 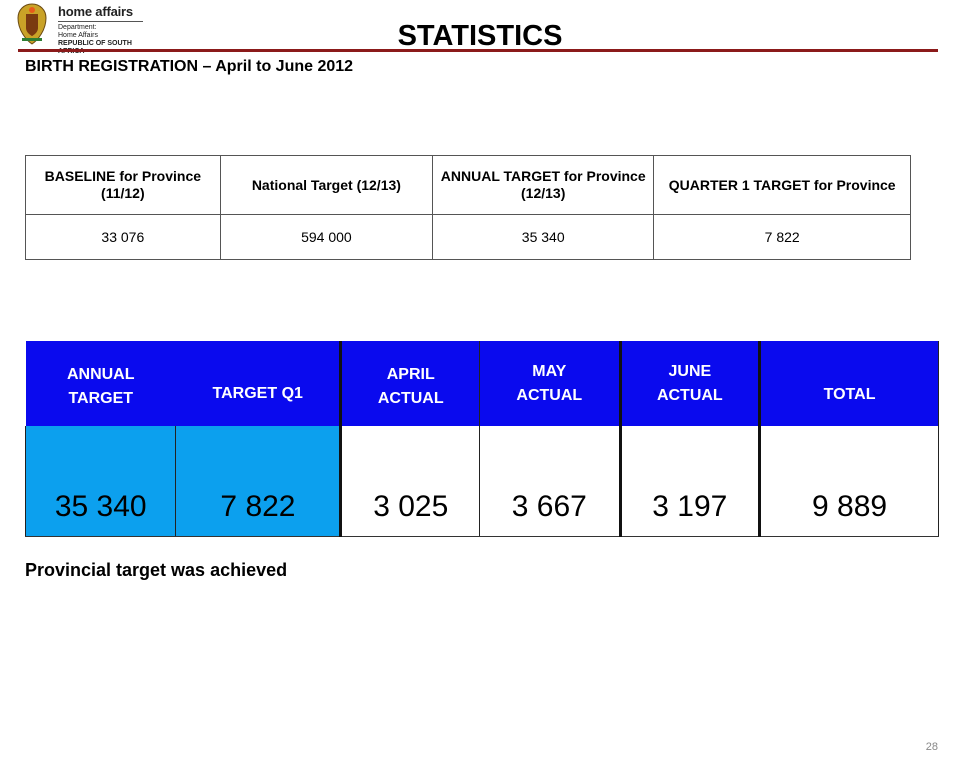 I want to click on header-quarter1-target: QUARTER 1 TARGET for Province, so click(x=782, y=185).